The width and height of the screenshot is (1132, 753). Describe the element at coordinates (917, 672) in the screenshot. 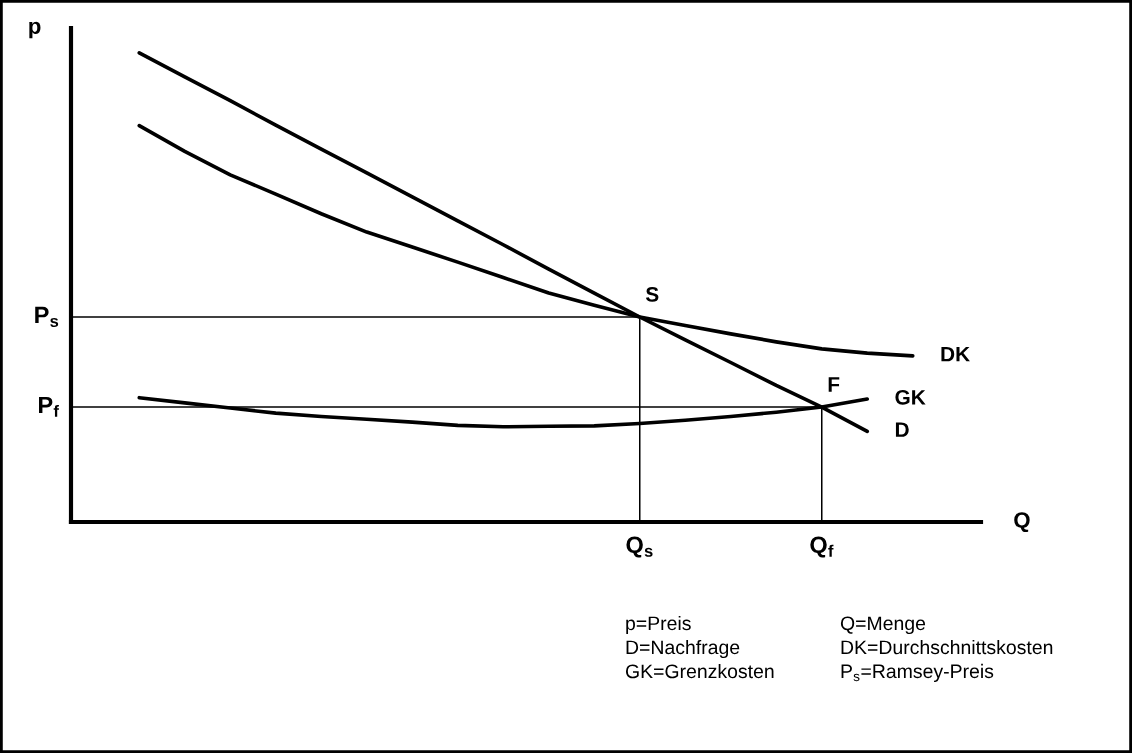

I see `text: P$_{s}$=Ramsey-Preis` at that location.